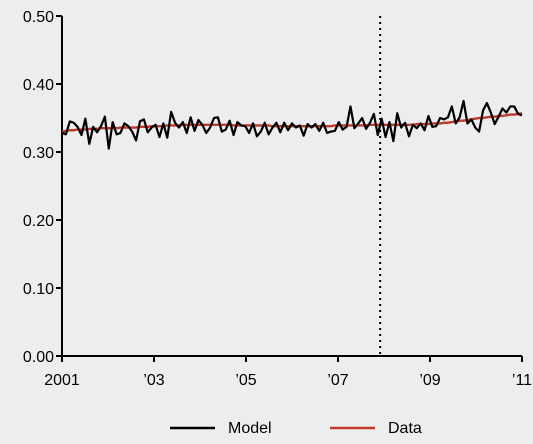 The height and width of the screenshot is (444, 533). I want to click on legend-label-model: Model, so click(250, 428).